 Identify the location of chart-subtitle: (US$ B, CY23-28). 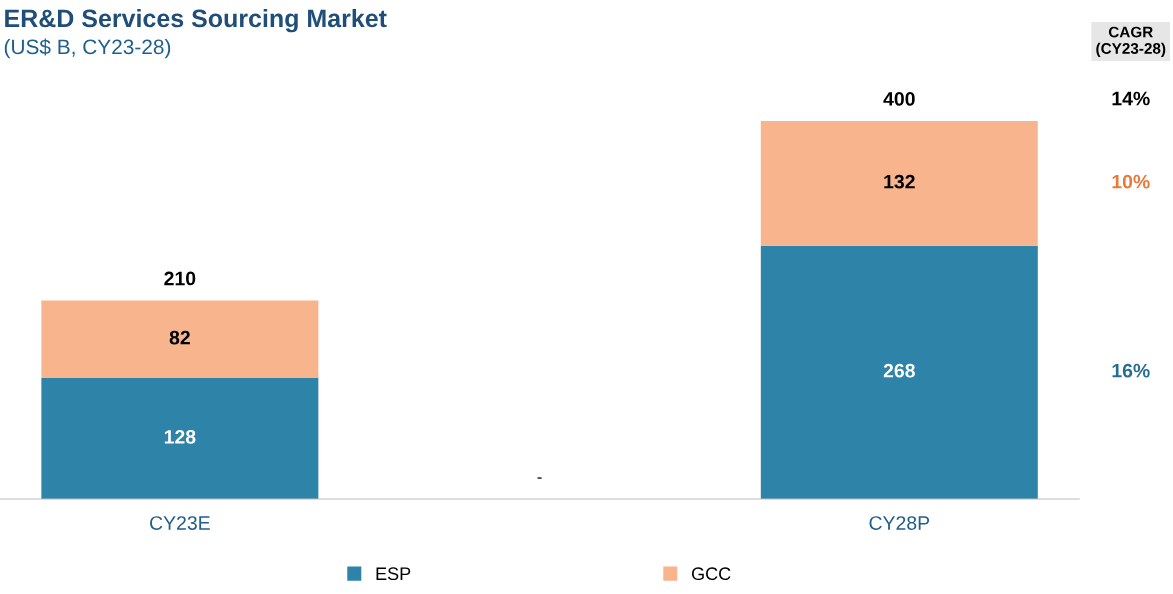
(87, 48).